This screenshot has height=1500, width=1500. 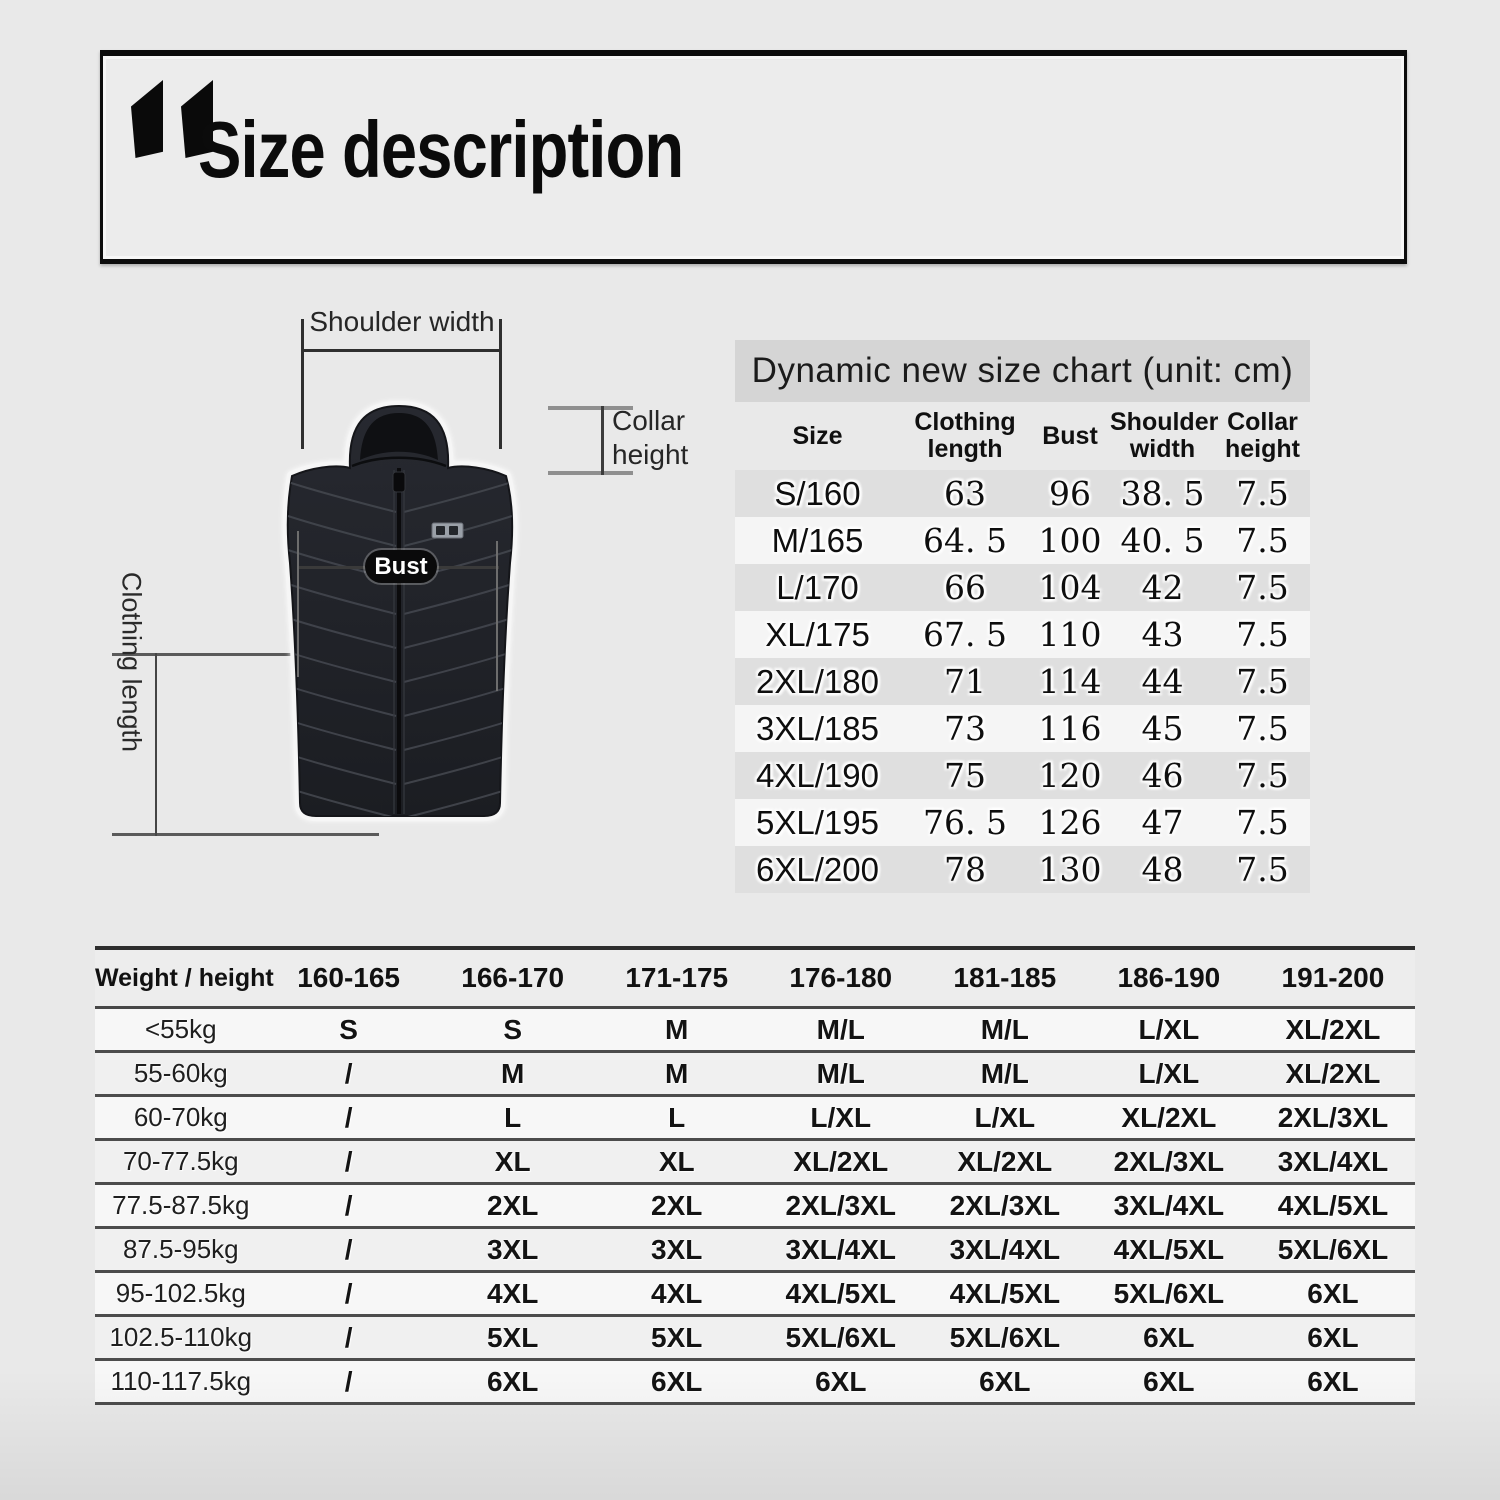 I want to click on size-chart-title: Dynamic new size chart (unit: cm), so click(x=1022, y=371).